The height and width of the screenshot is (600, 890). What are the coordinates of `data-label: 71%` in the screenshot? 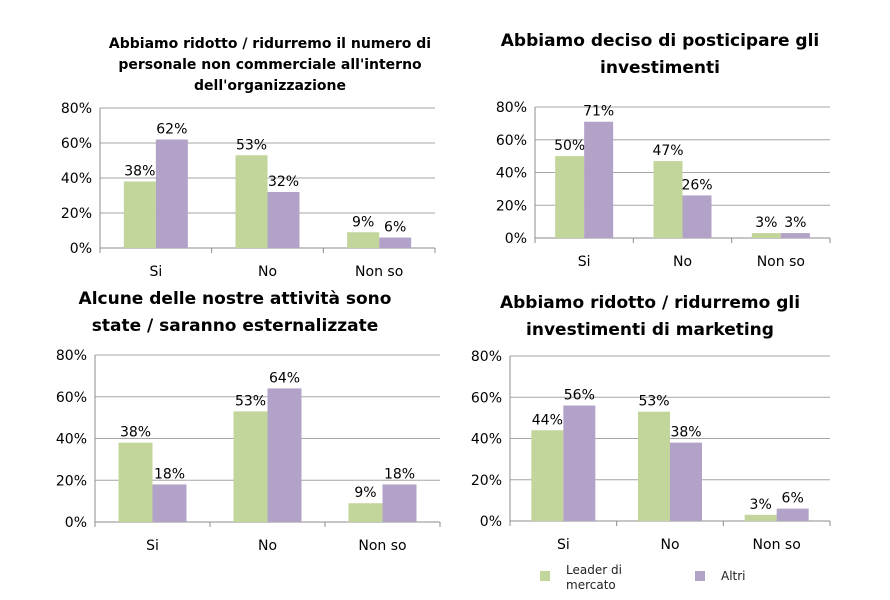 It's located at (598, 112).